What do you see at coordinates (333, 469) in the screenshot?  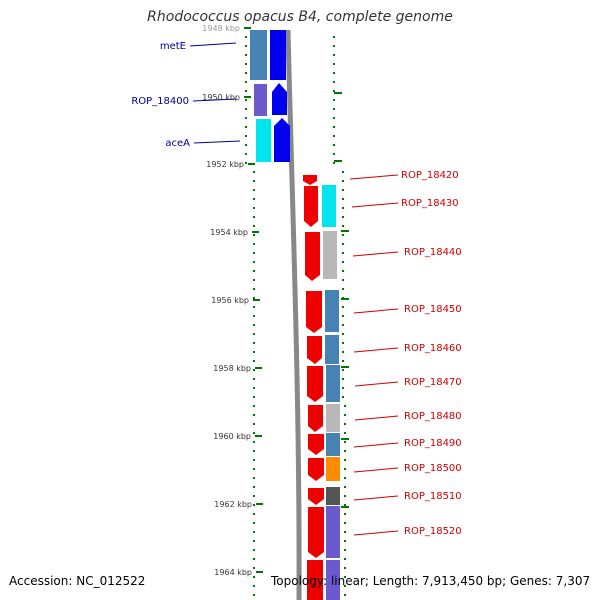 I see `gene-block-ROP_18500-category` at bounding box center [333, 469].